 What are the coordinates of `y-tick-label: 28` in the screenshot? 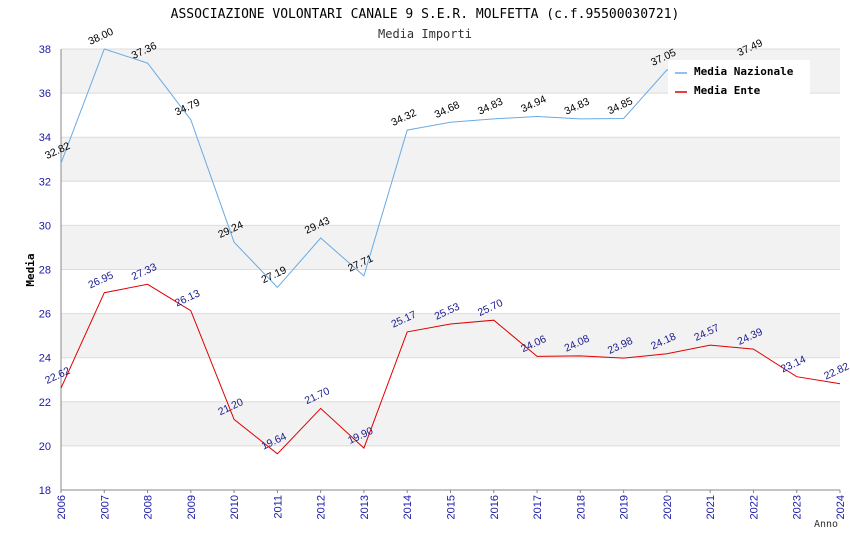 It's located at (45, 271).